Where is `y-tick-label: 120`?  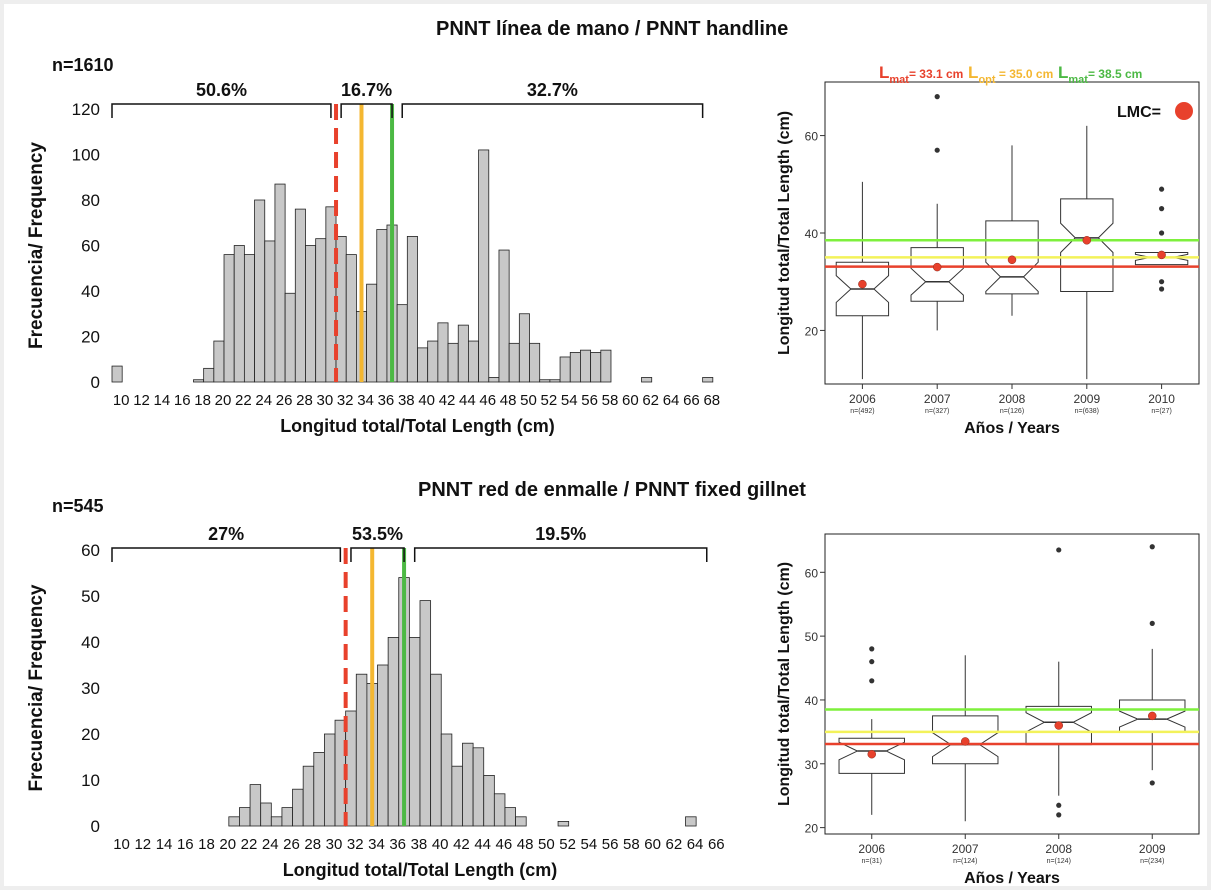 y-tick-label: 120 is located at coordinates (86, 109).